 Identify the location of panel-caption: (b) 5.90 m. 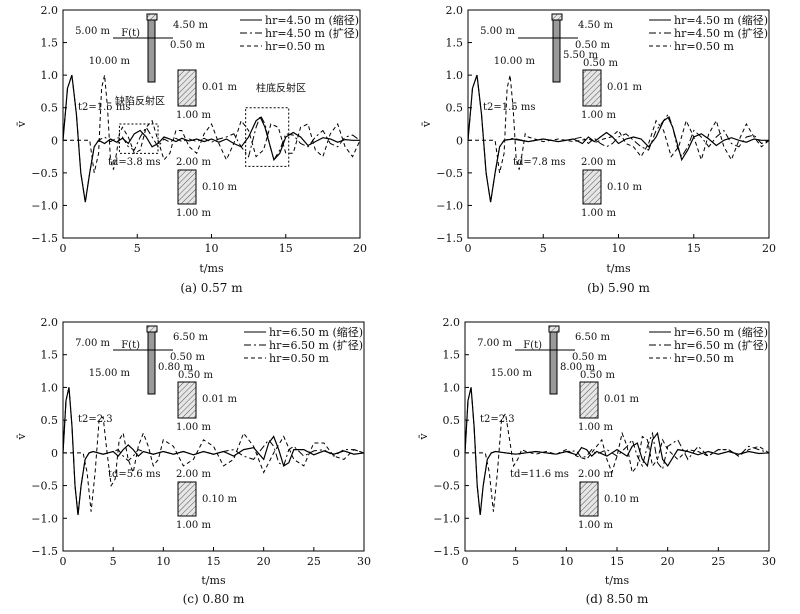
(618, 288).